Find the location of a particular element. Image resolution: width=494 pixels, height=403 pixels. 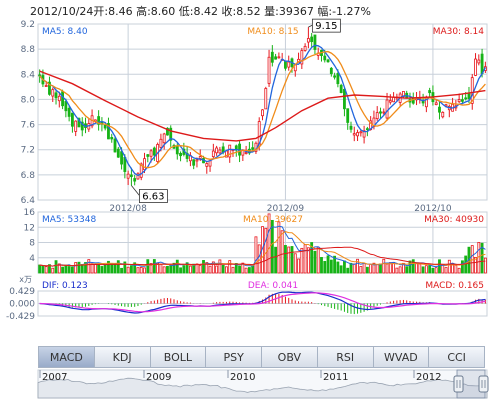

volume-unit-label: x万 is located at coordinates (25, 279).